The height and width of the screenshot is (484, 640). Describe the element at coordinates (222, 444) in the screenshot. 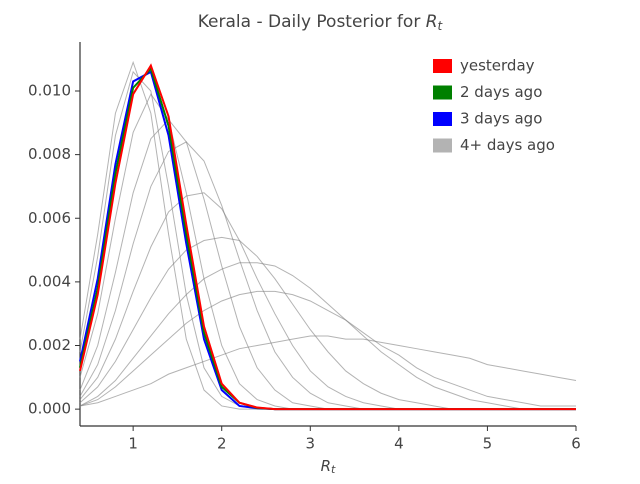

I see `x-tick-label: 2` at that location.